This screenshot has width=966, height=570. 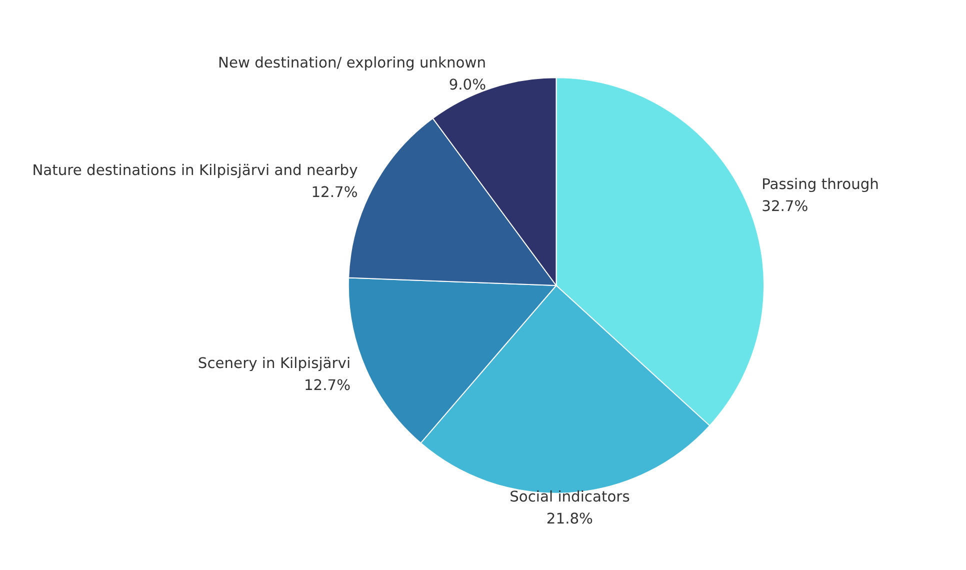 What do you see at coordinates (274, 363) in the screenshot?
I see `slice-label: Scenery in Kilpisjärvi` at bounding box center [274, 363].